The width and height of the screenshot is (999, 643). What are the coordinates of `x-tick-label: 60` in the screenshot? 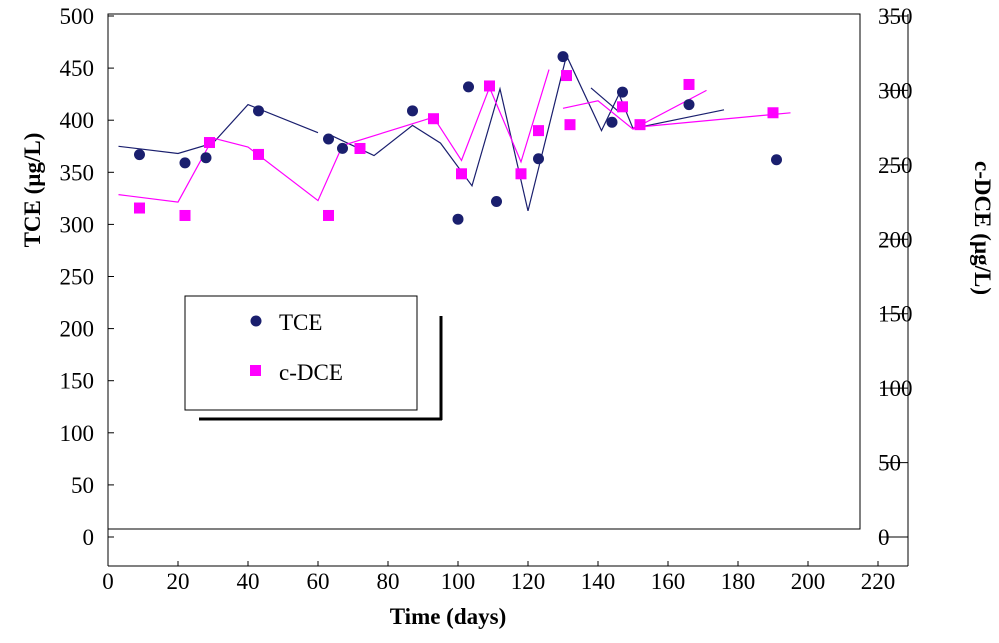 It's located at (318, 581).